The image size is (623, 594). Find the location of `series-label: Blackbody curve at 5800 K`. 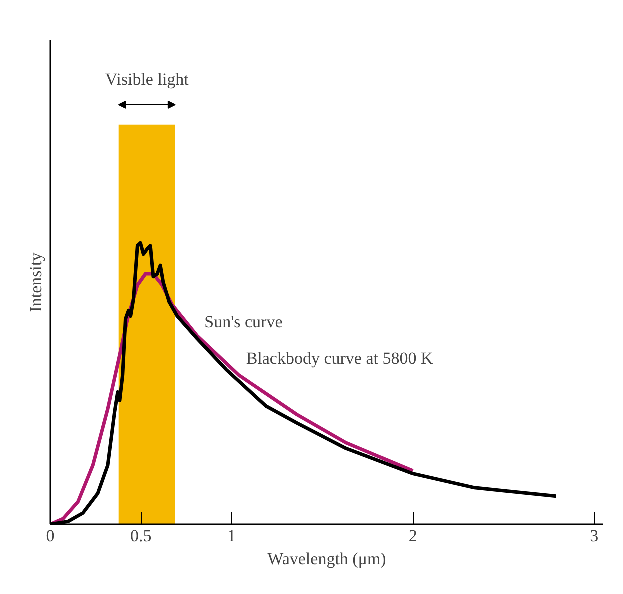

series-label: Blackbody curve at 5800 K is located at coordinates (340, 358).